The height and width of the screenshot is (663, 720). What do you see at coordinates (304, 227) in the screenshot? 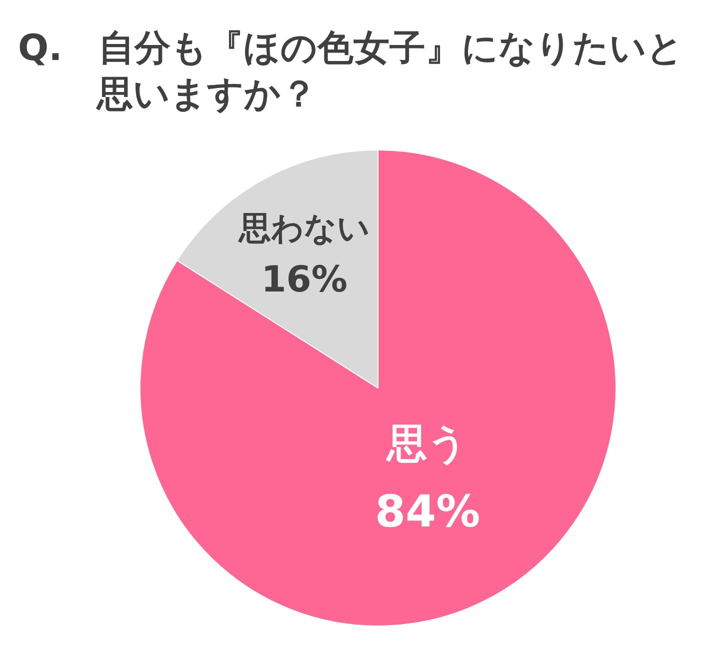
I see `slice-label: 思わない` at bounding box center [304, 227].